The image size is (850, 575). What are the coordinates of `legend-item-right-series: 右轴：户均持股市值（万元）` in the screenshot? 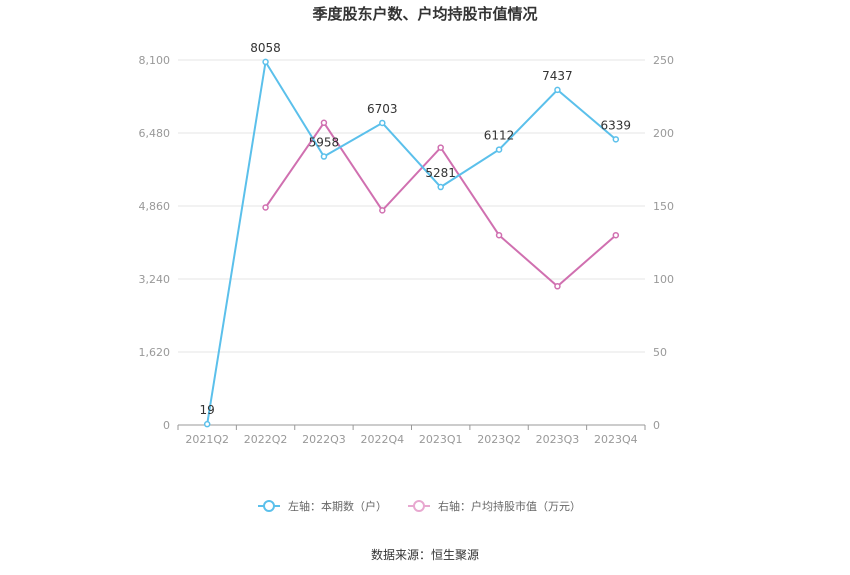 It's located at (494, 506).